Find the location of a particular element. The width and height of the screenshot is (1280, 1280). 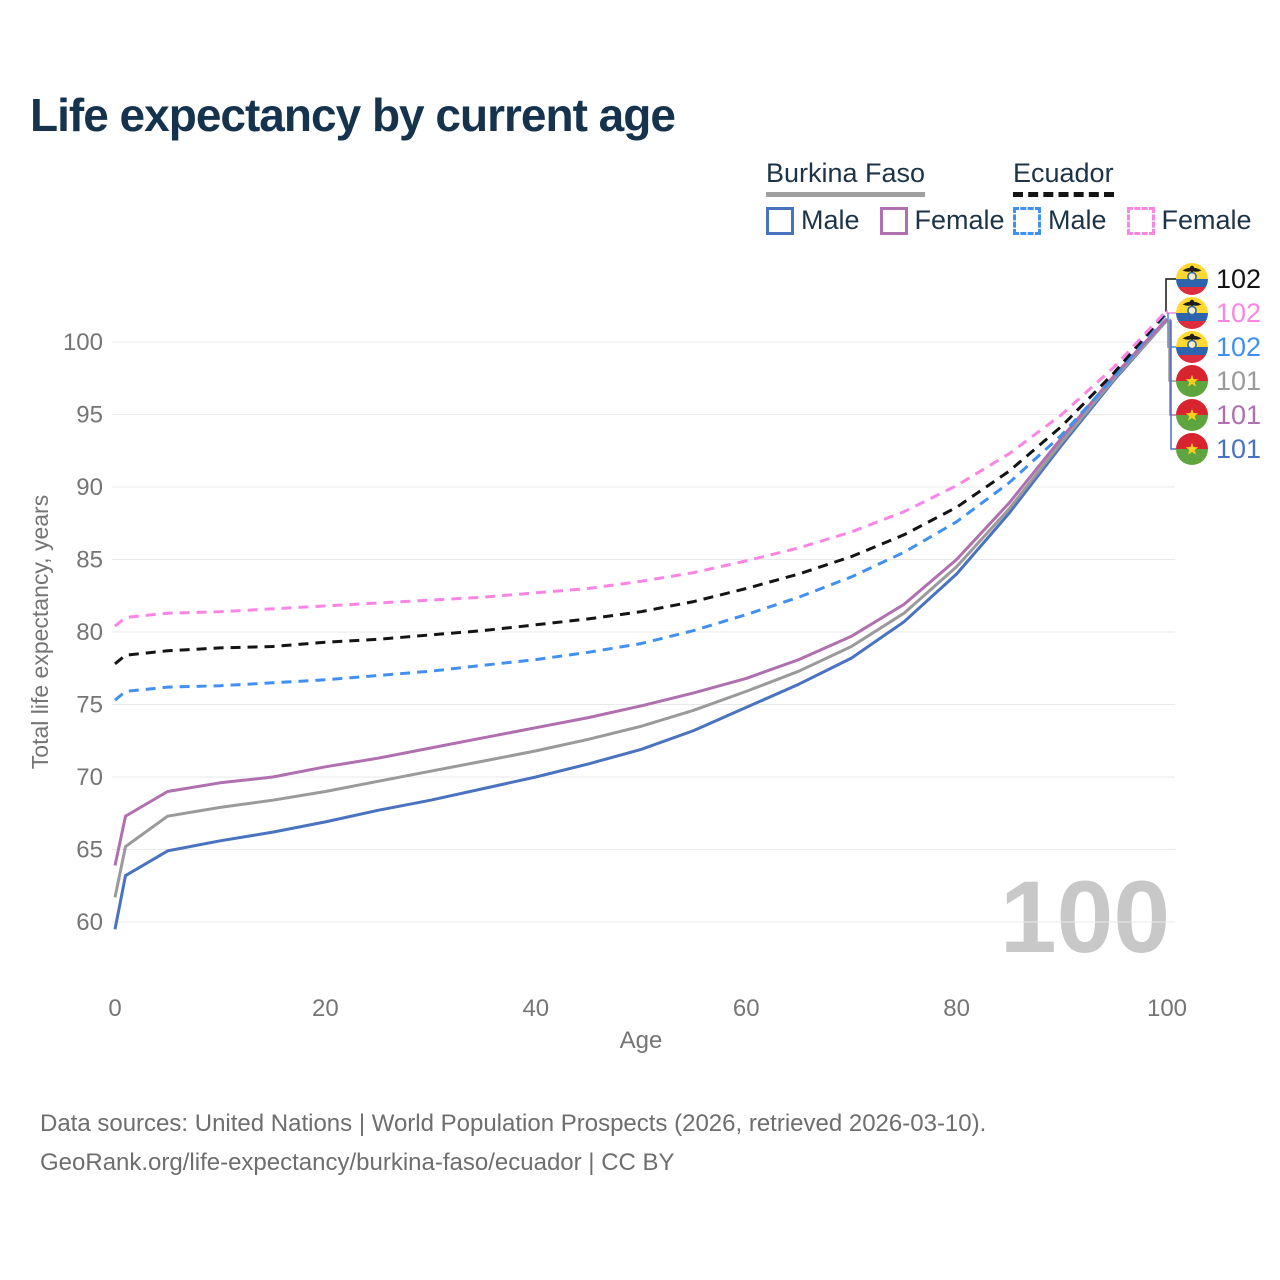

age-watermark: 100 is located at coordinates (1085, 917).